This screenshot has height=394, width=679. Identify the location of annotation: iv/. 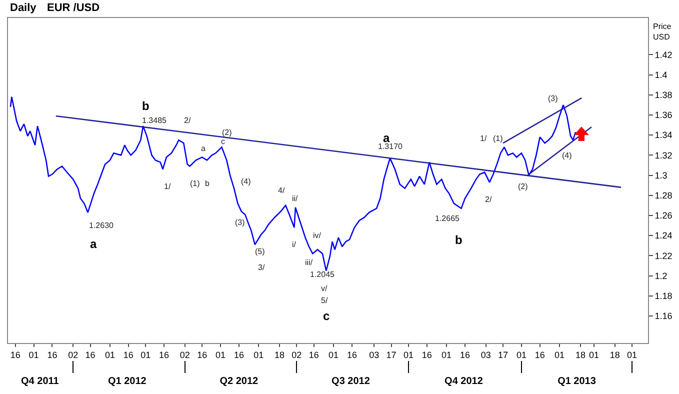
(317, 235).